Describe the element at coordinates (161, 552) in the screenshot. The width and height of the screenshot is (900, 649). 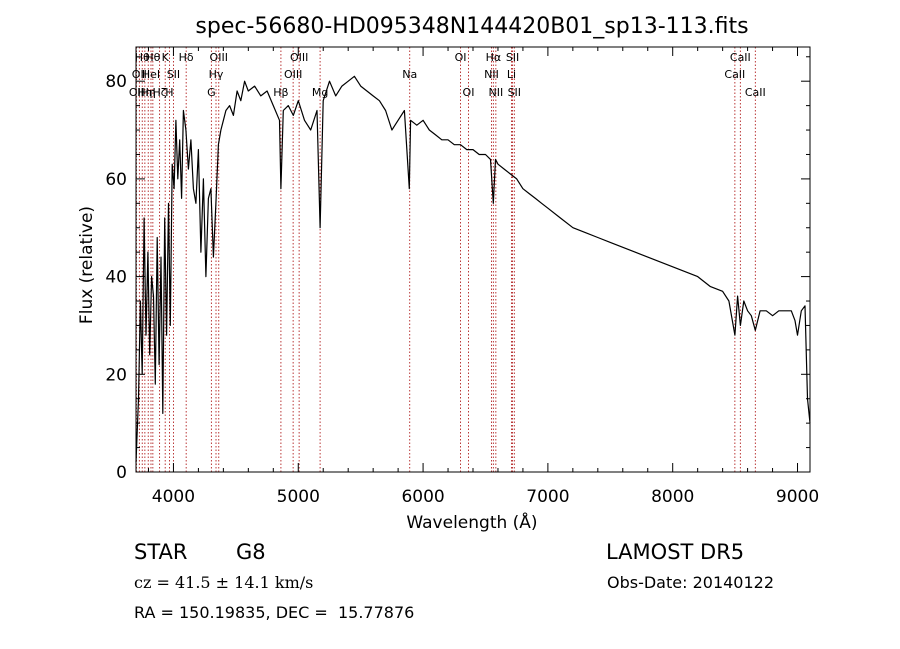
I see `object-class: STAR` at that location.